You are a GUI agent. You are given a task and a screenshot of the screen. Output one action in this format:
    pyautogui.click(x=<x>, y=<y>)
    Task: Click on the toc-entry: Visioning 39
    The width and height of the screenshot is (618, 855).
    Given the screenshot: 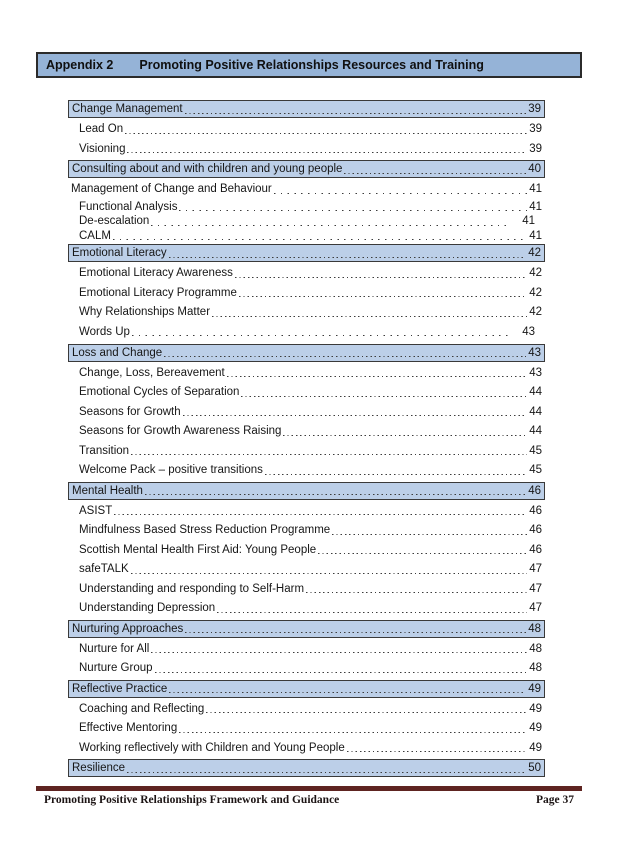 What is the action you would take?
    pyautogui.click(x=306, y=148)
    